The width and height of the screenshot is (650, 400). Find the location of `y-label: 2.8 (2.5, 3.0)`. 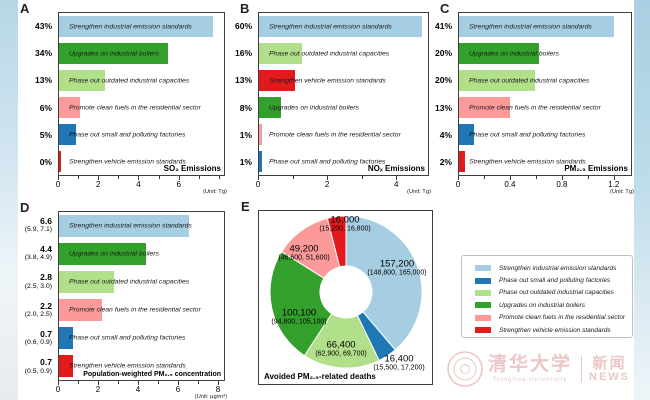

y-label: 2.8 (2.5, 3.0) is located at coordinates (30, 282).